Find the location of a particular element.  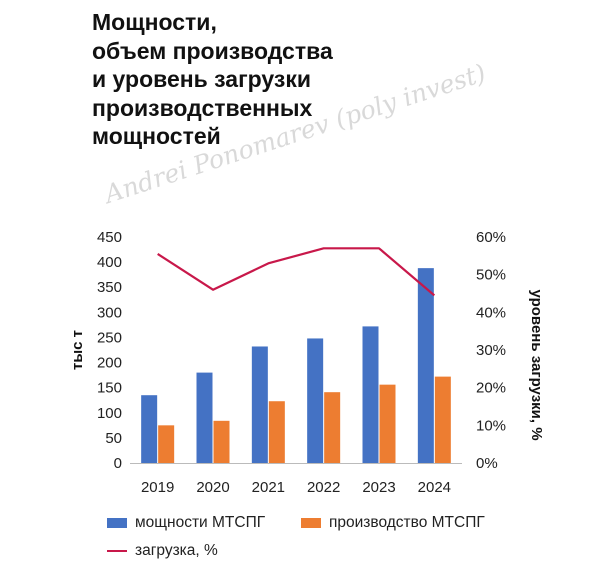

title-line: мощностей is located at coordinates (156, 136).